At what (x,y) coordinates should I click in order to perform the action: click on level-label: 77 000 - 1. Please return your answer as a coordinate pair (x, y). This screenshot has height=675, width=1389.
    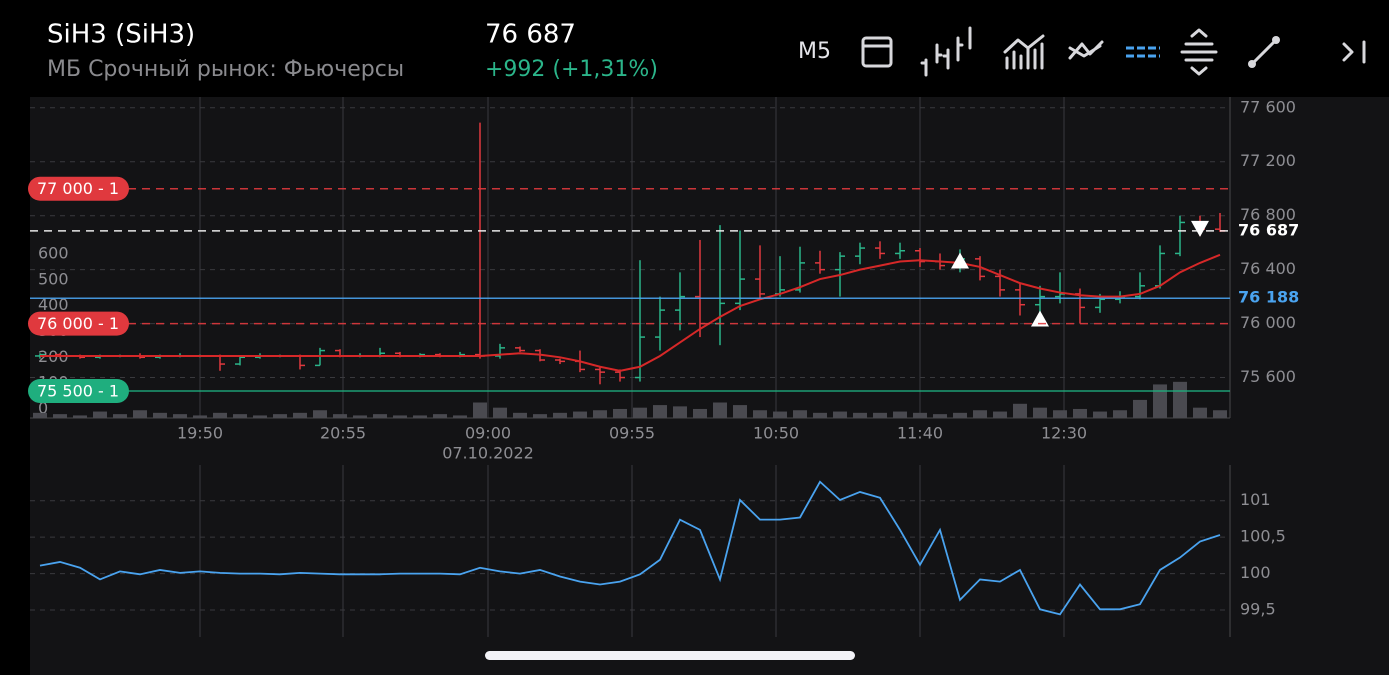
    Looking at the image, I should click on (78, 188).